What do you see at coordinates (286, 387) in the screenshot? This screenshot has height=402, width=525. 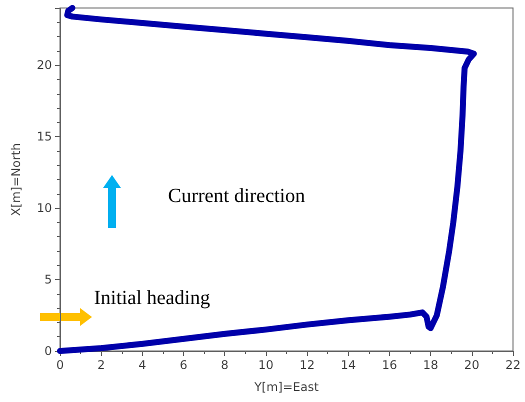 I see `x-axis-title: Y[m]=East` at bounding box center [286, 387].